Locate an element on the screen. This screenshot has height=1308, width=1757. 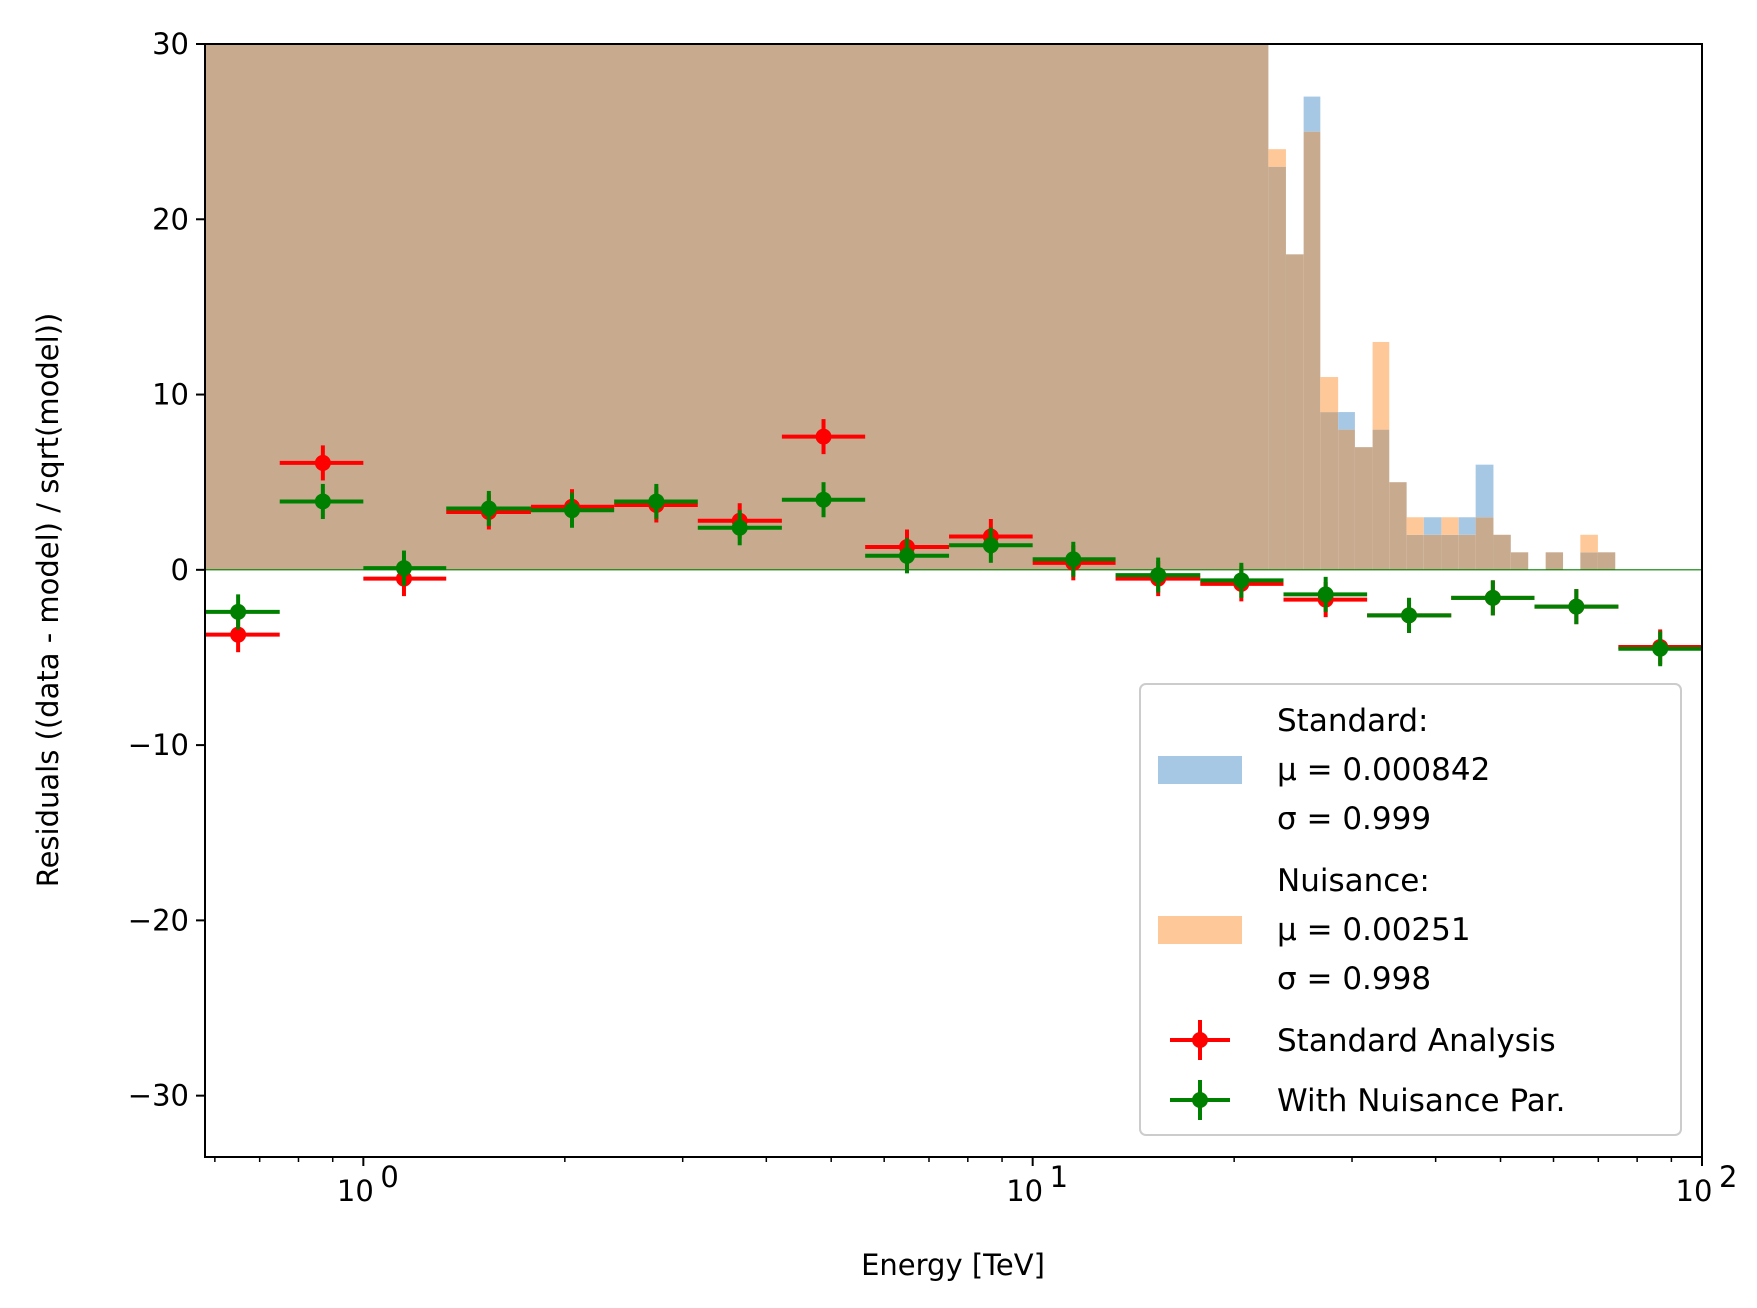
y-tick-label: 30 is located at coordinates (170, 44).